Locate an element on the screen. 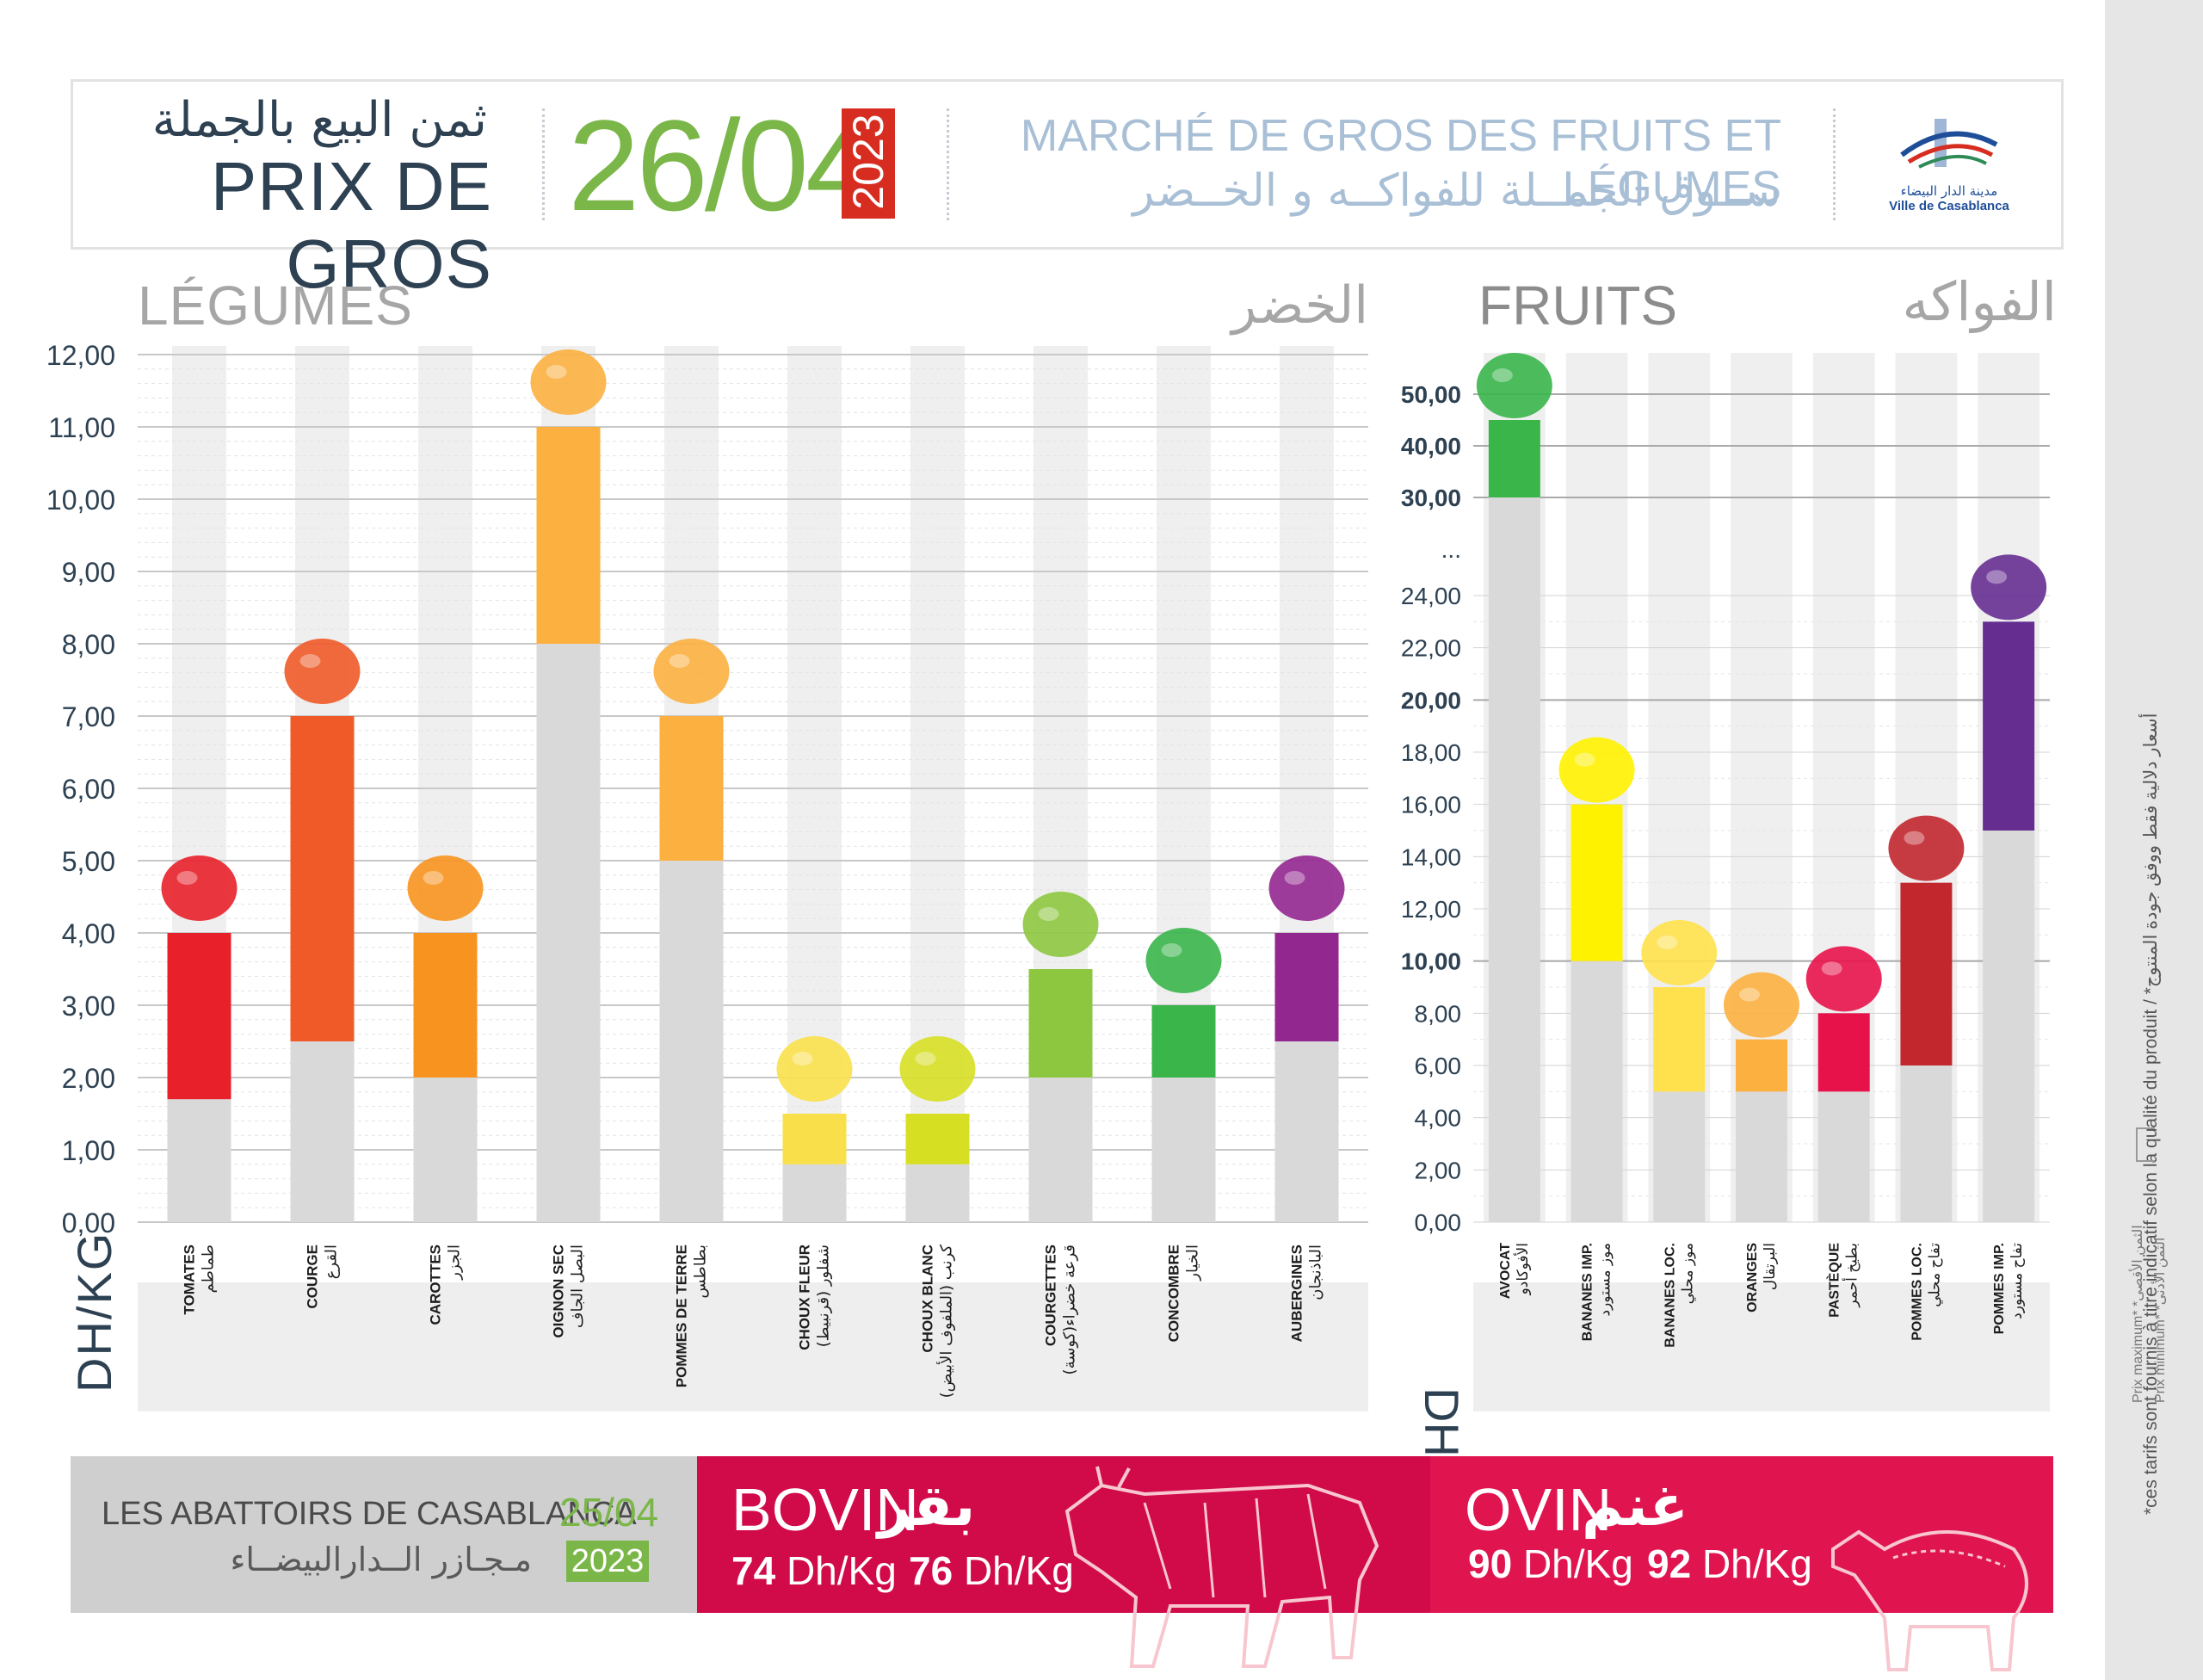 The image size is (2203, 1680). bar-max-carottes is located at coordinates (446, 1005).